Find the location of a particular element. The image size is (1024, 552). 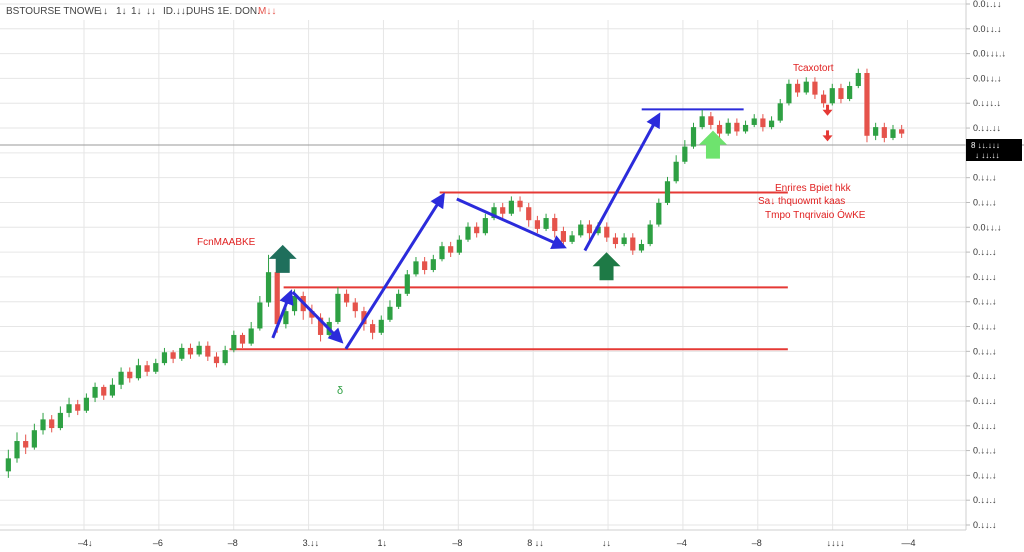

x-tick-label: –4↓ is located at coordinates (85, 543).